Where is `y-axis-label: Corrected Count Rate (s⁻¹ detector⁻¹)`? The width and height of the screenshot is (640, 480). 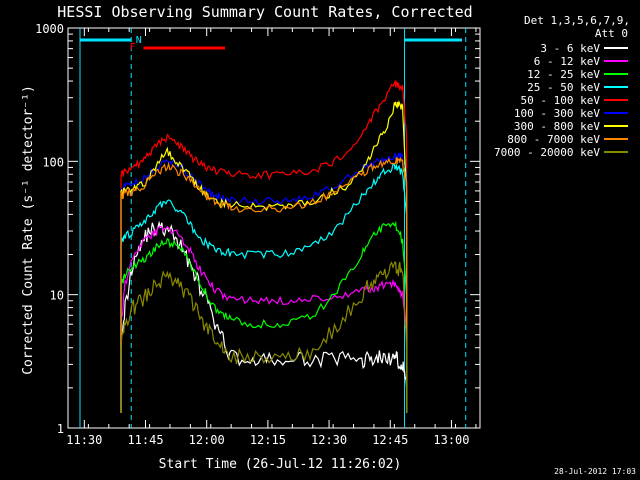
y-axis-label: Corrected Count Rate (s⁻¹ detector⁻¹) is located at coordinates (28, 230).